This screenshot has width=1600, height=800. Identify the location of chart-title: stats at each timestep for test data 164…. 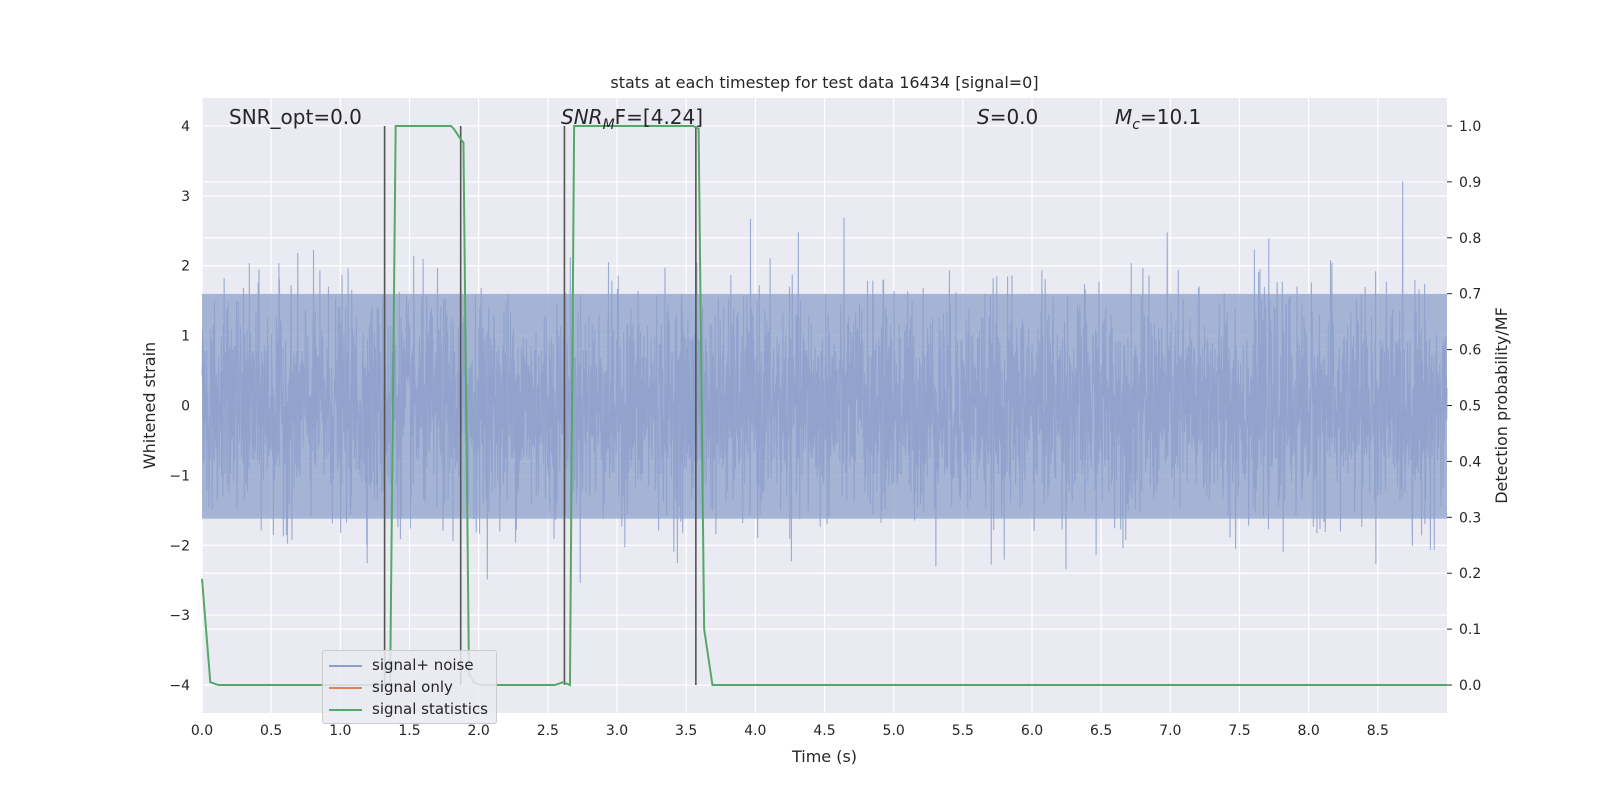
(824, 82).